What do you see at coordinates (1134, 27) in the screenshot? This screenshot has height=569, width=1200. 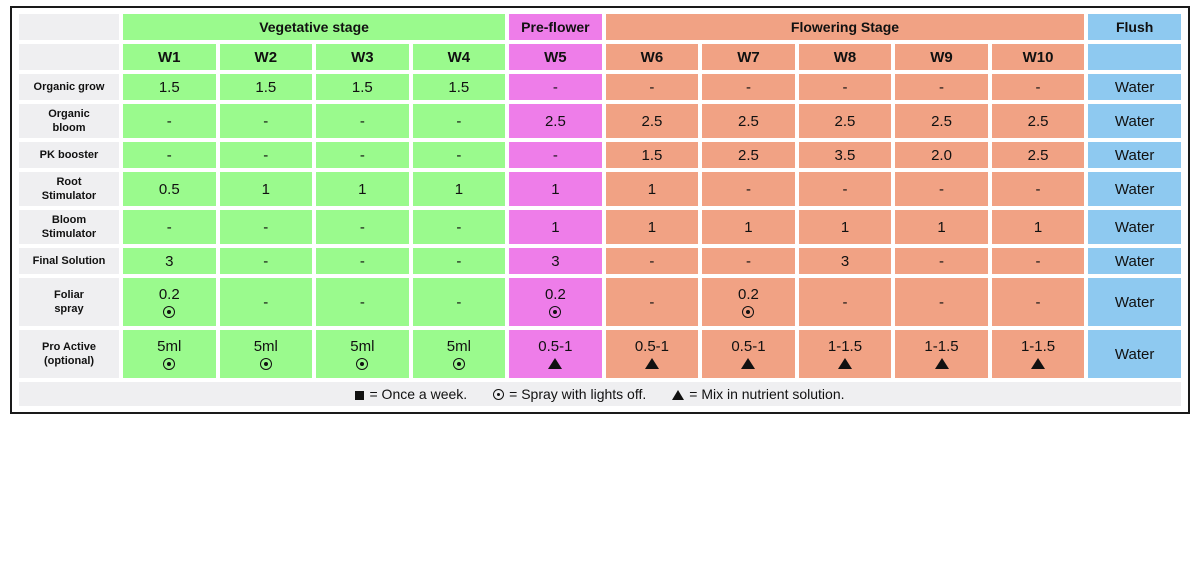 I see `flush-stage-header: Flush` at bounding box center [1134, 27].